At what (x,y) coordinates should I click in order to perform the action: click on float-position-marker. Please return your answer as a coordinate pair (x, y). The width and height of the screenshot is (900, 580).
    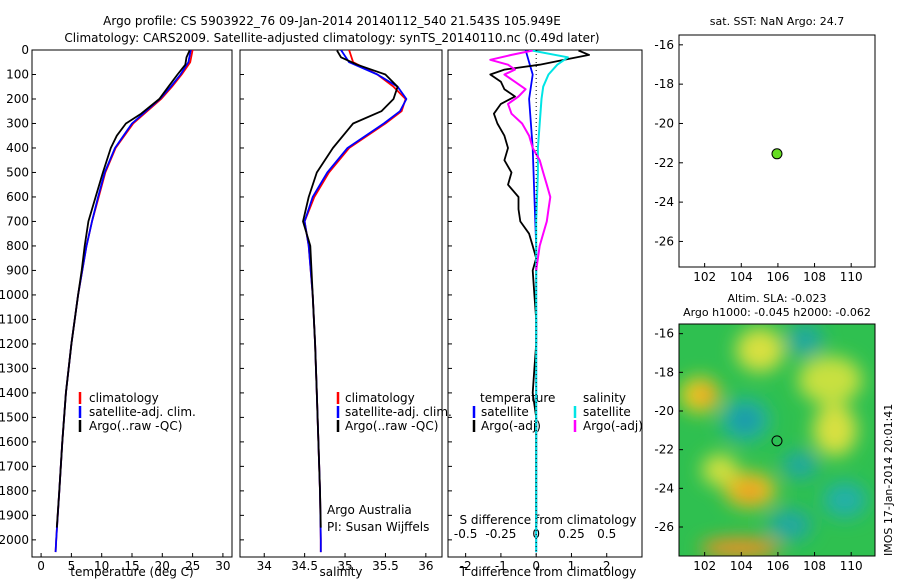
    Looking at the image, I should click on (777, 441).